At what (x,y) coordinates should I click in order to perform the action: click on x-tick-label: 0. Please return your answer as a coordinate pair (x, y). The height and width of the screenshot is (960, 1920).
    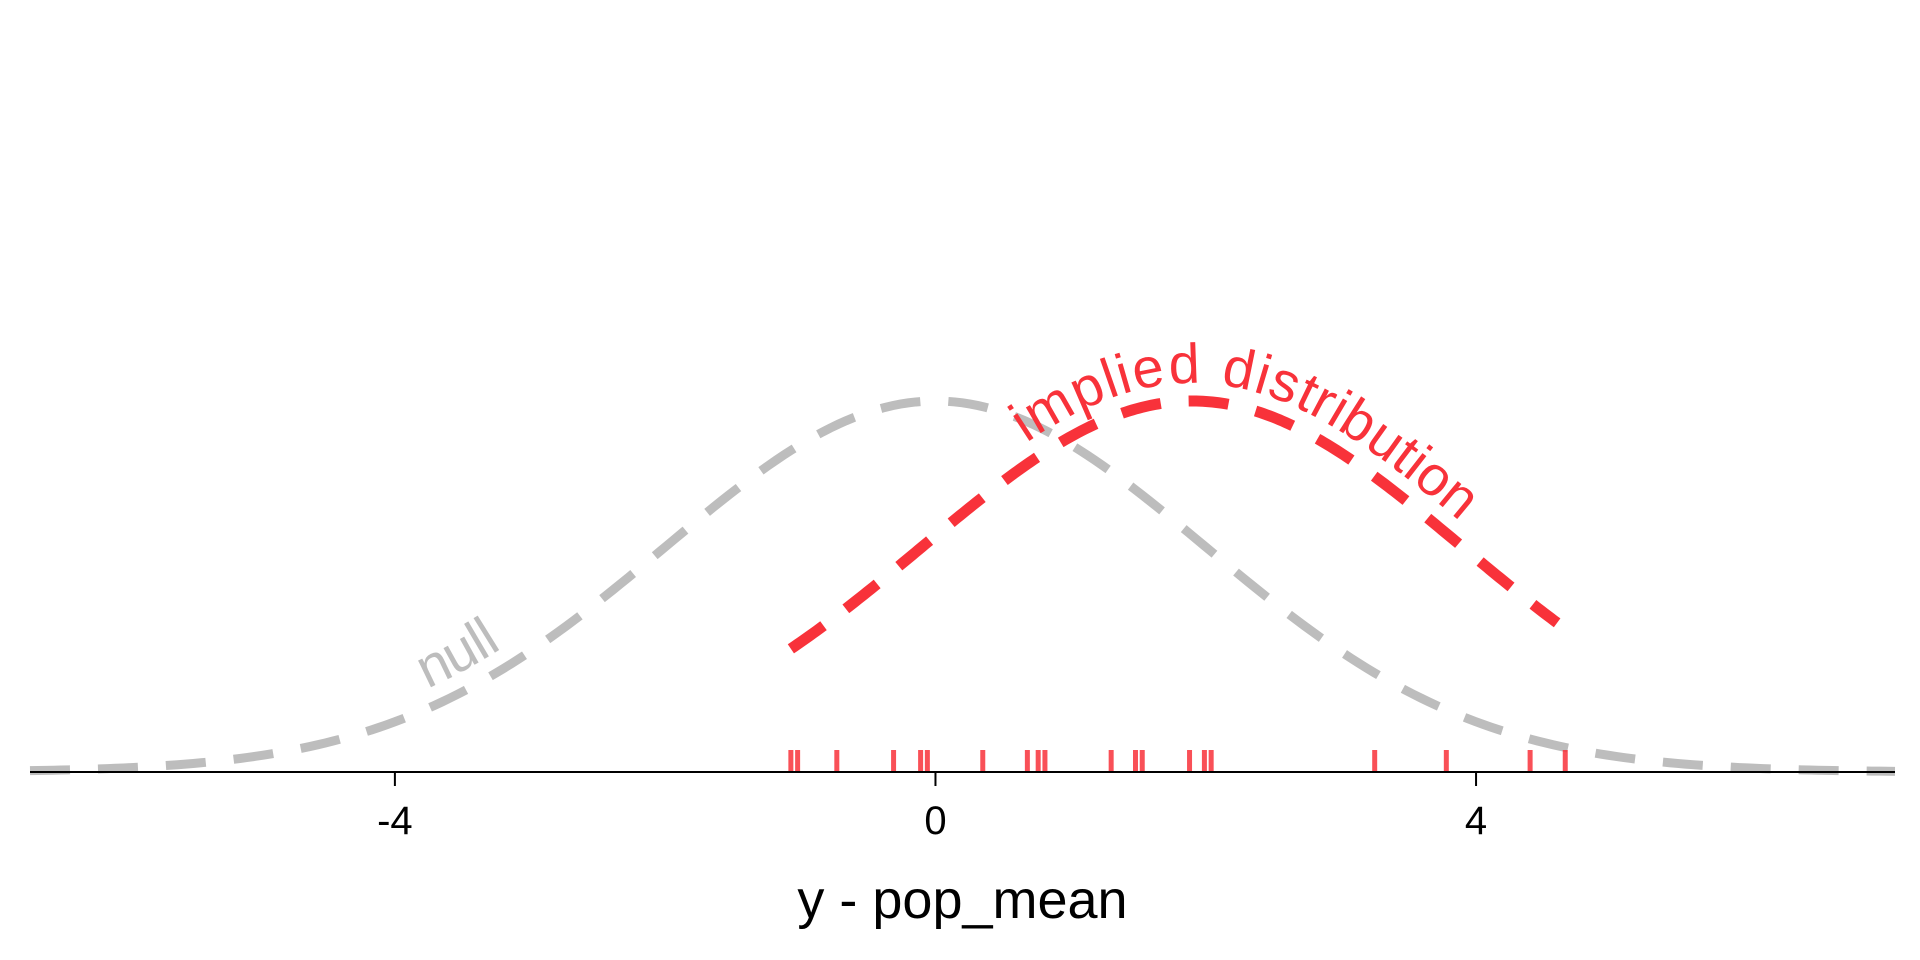
    Looking at the image, I should click on (935, 821).